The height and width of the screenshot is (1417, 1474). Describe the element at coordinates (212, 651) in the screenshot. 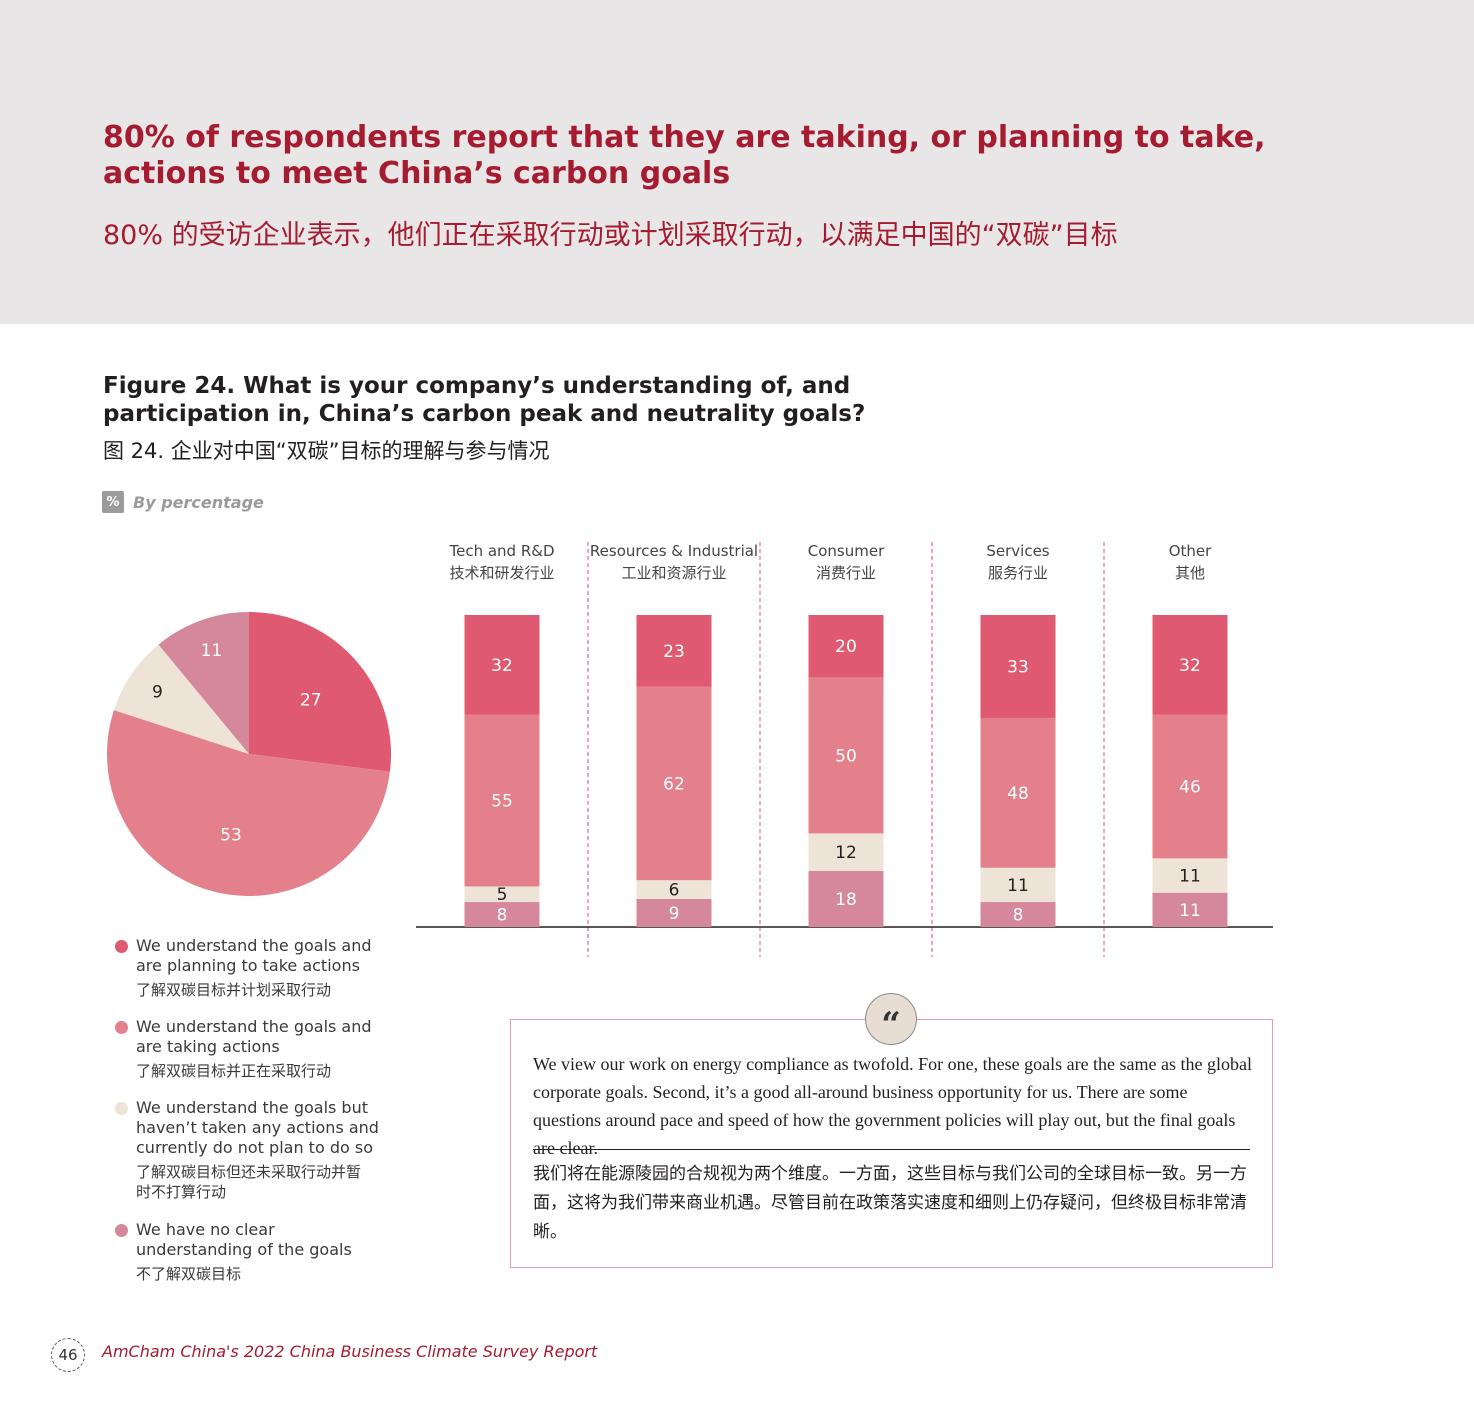

I see `pie-slice-label: 11` at that location.